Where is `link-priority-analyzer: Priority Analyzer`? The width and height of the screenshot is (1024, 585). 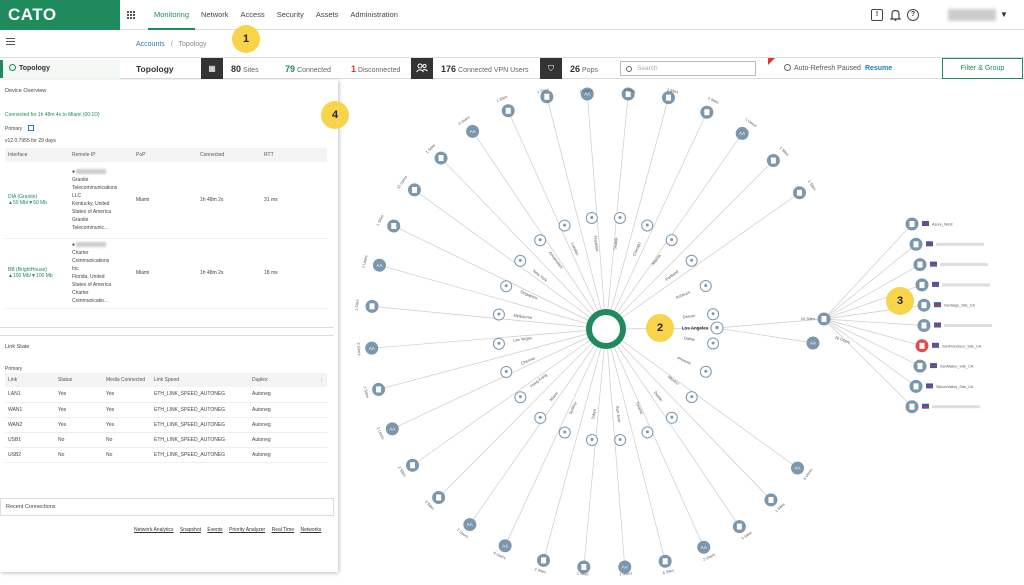 link-priority-analyzer: Priority Analyzer is located at coordinates (247, 530).